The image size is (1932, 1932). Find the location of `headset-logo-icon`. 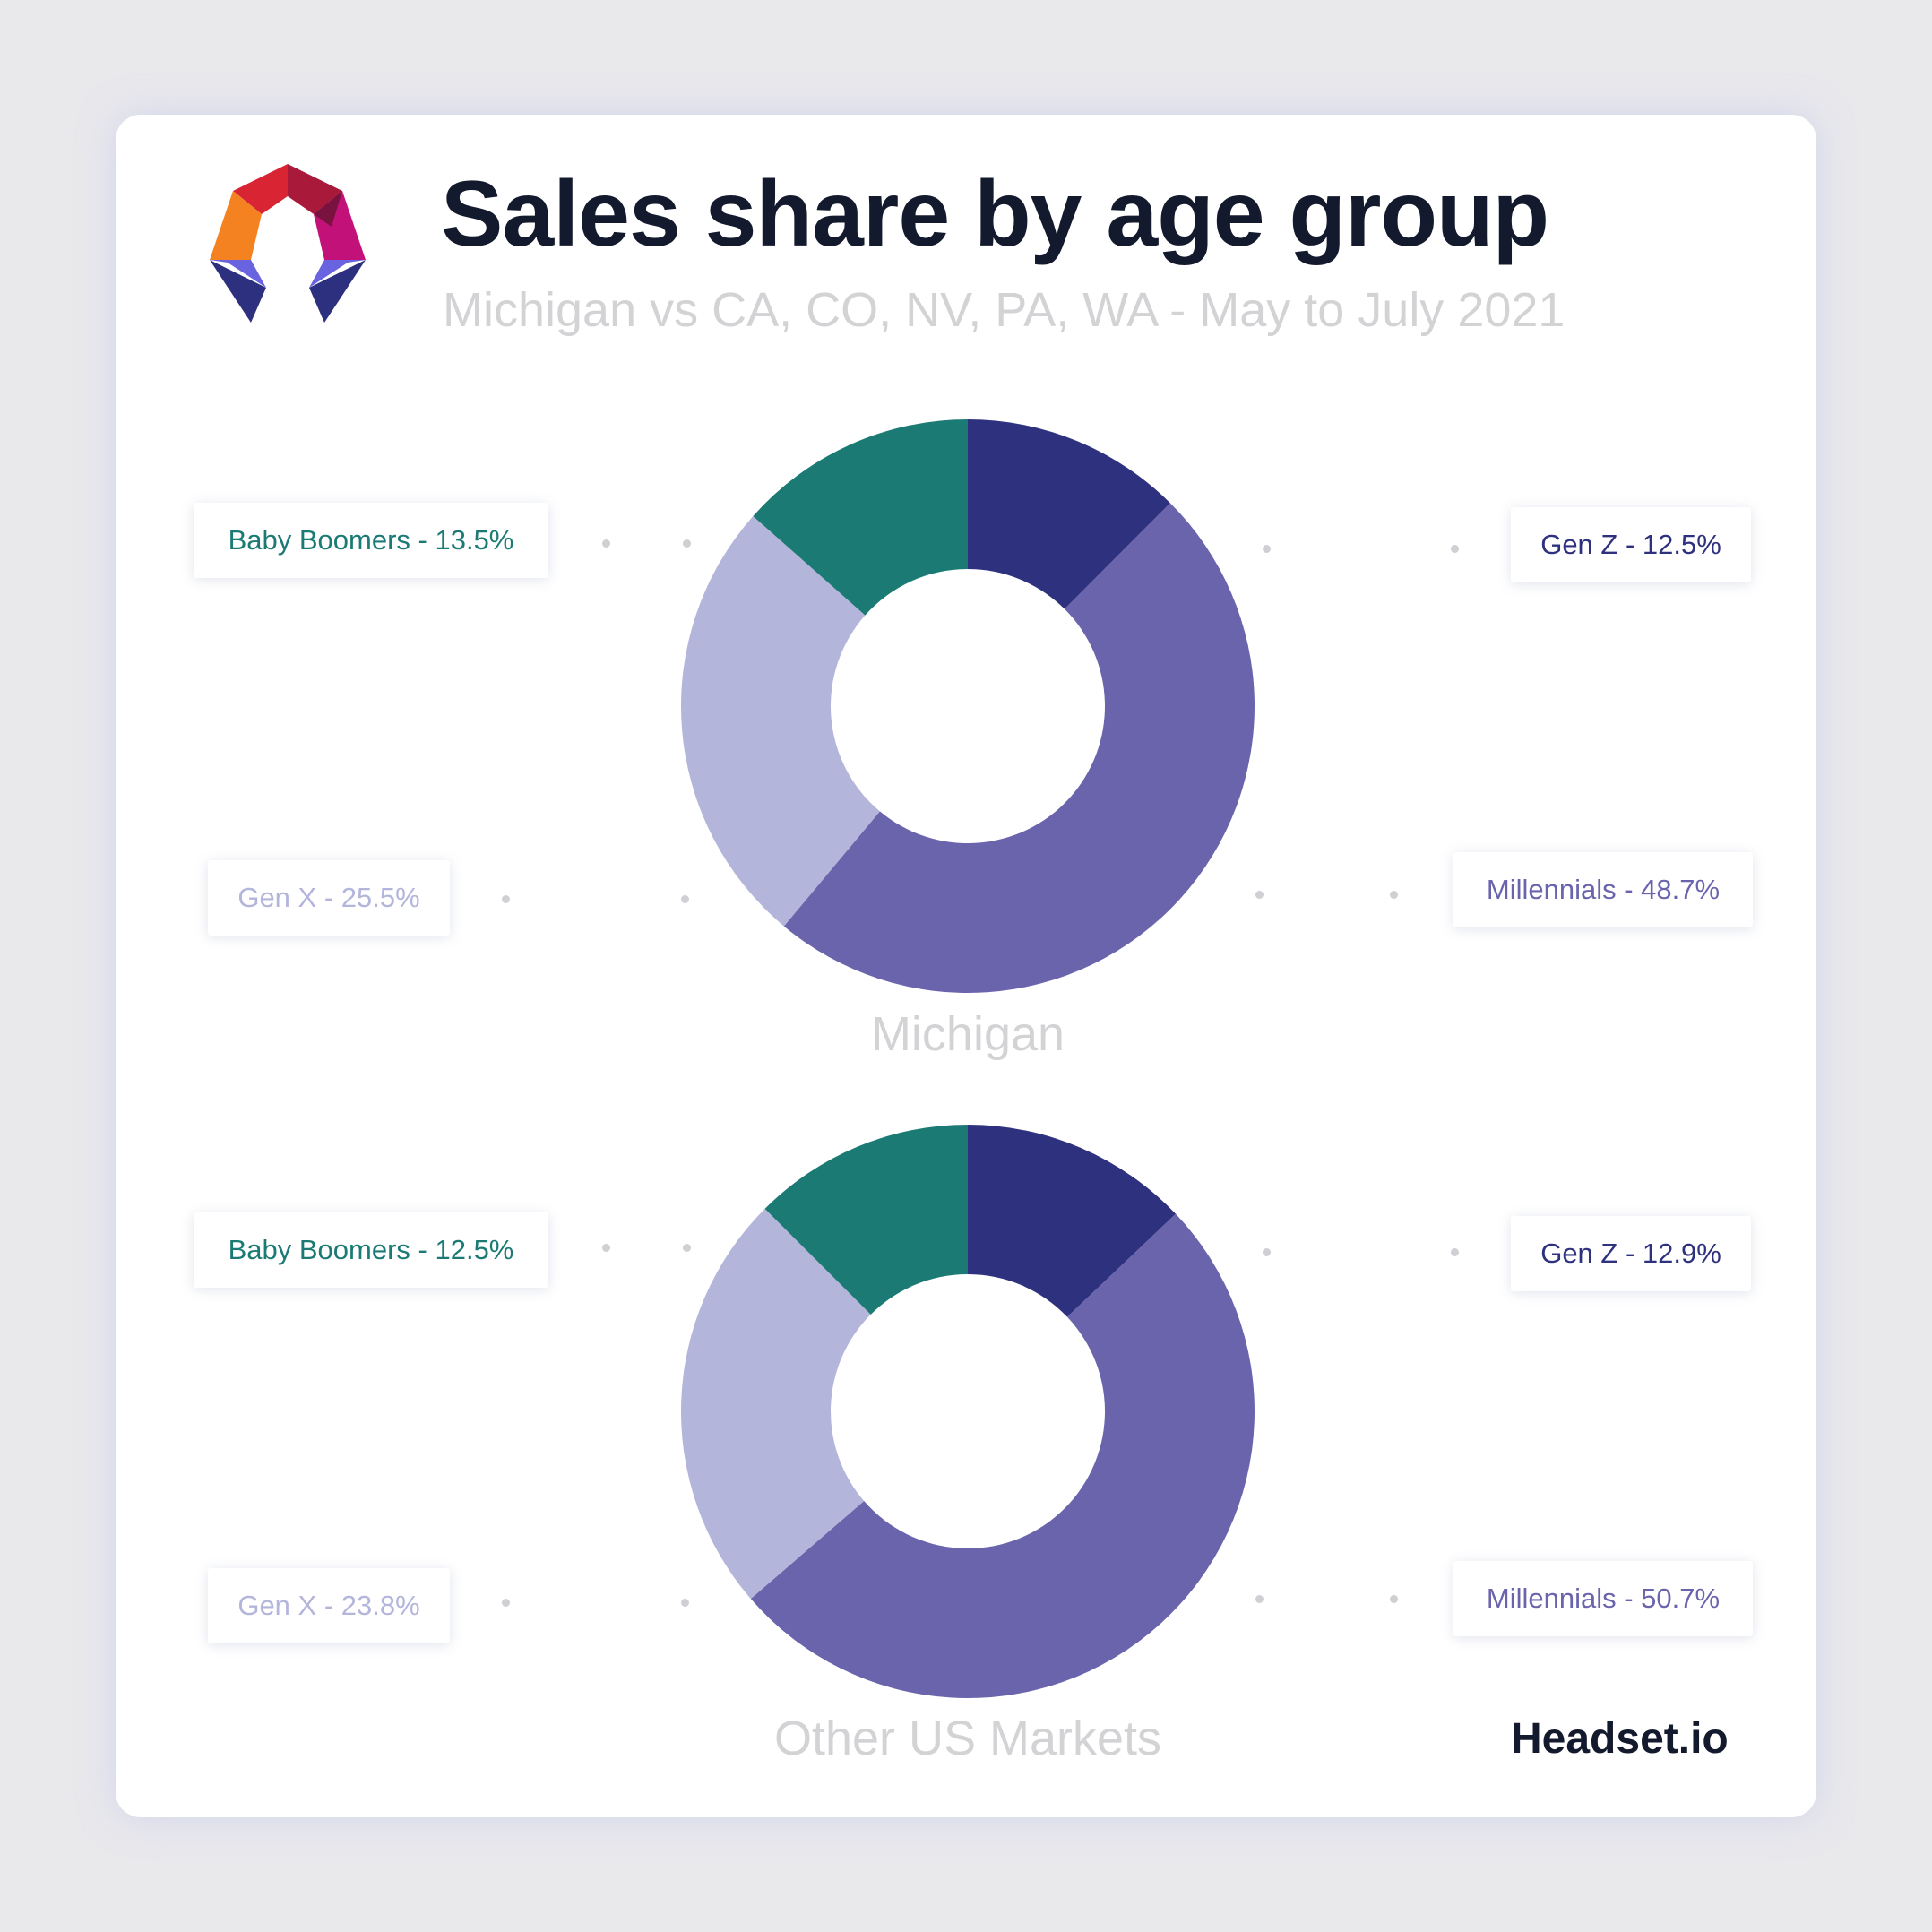

headset-logo-icon is located at coordinates (288, 244).